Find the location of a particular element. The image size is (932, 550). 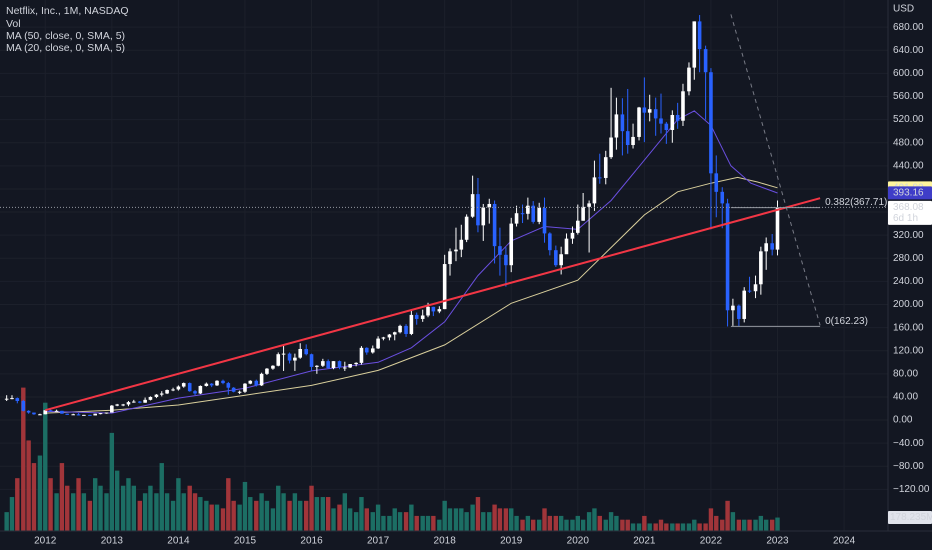

x-tick-label: 2020 is located at coordinates (578, 541).